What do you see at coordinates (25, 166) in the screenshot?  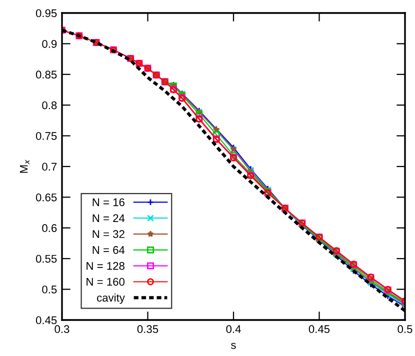 I see `y-axis-title: M$_{x}$` at bounding box center [25, 166].